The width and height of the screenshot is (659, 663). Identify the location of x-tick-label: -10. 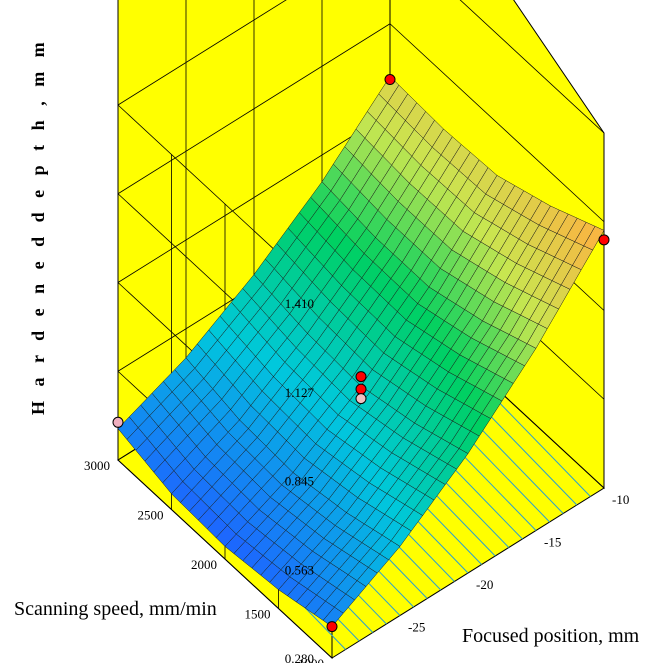
(620, 499).